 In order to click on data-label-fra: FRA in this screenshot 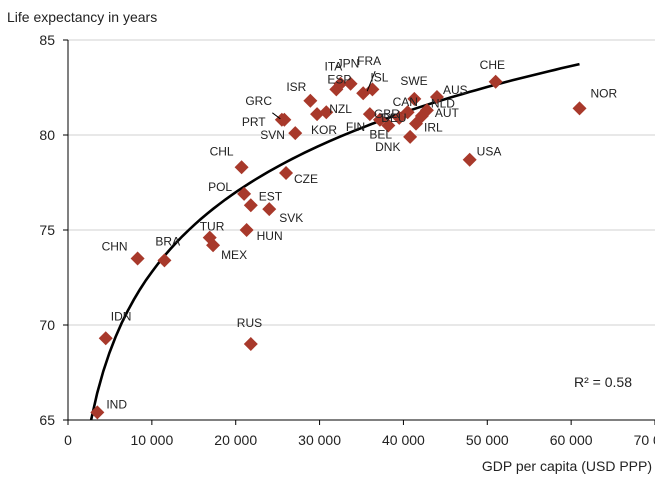, I will do `click(369, 61)`.